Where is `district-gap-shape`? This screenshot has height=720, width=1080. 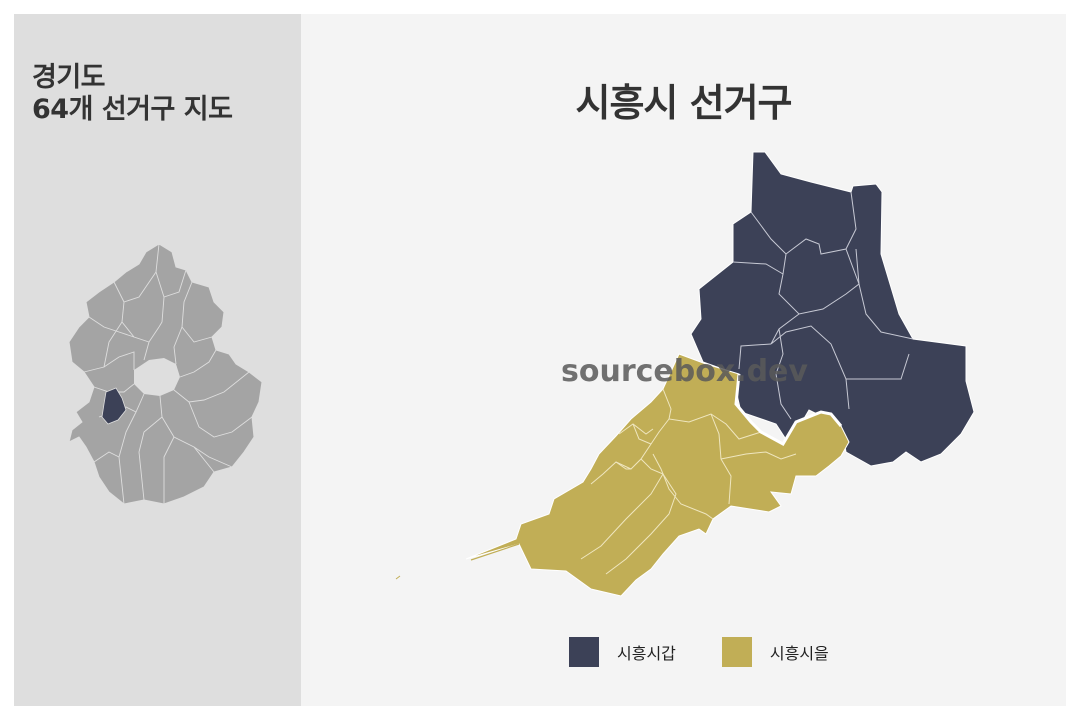
district-gap-shape is located at coordinates (832, 309).